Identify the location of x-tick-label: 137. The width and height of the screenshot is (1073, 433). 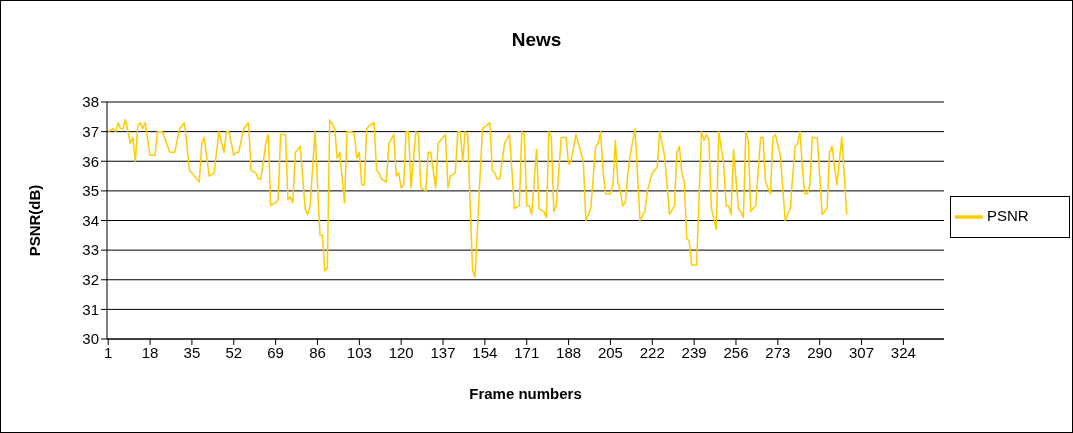
(443, 352).